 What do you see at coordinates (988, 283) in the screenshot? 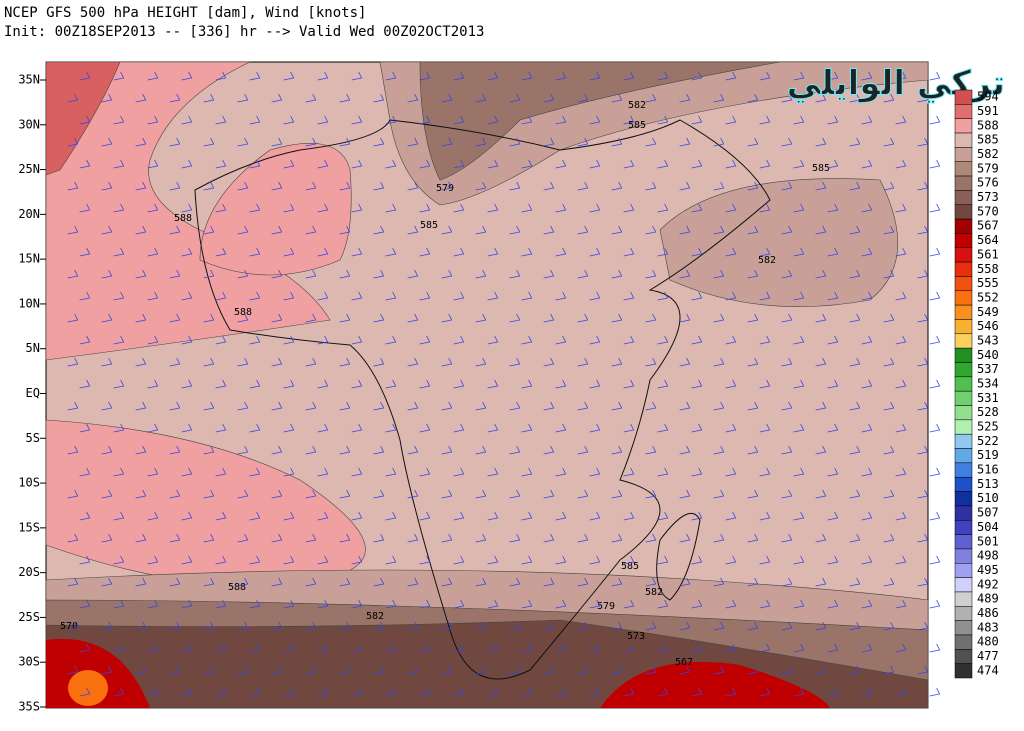
I see `colorbar-label: 555` at bounding box center [988, 283].